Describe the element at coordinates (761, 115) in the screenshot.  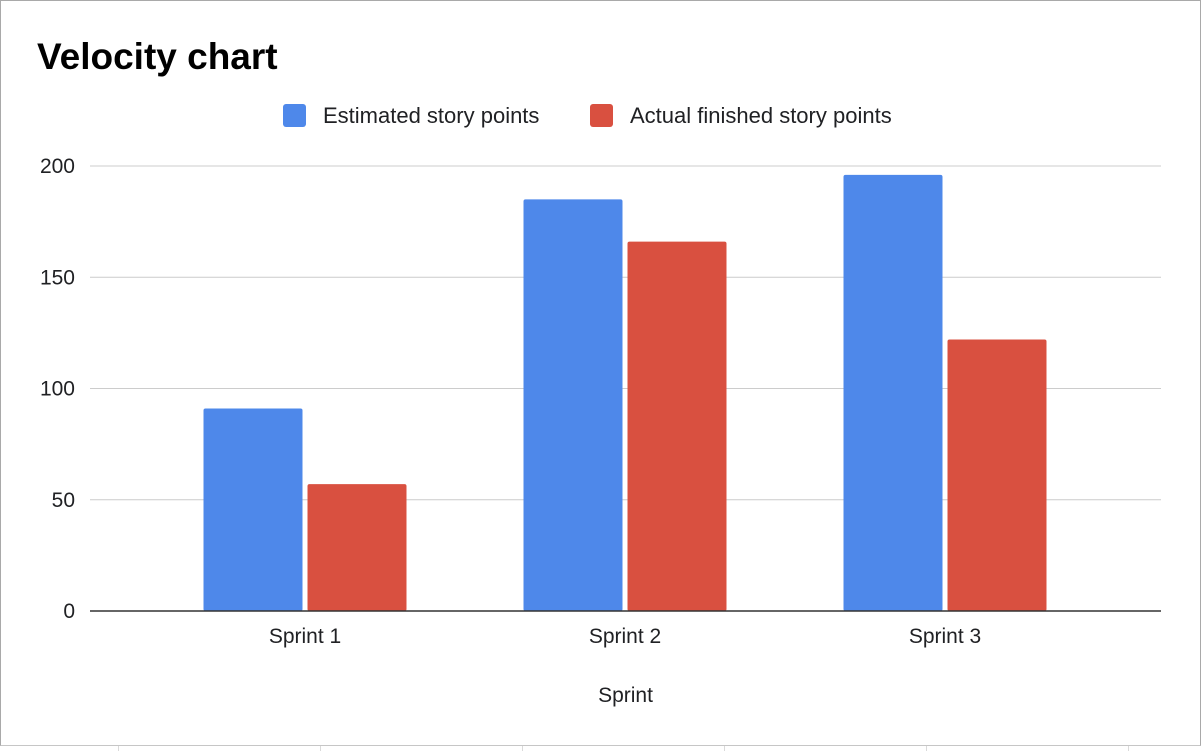
I see `legend-label-actual: Actual finished story points` at that location.